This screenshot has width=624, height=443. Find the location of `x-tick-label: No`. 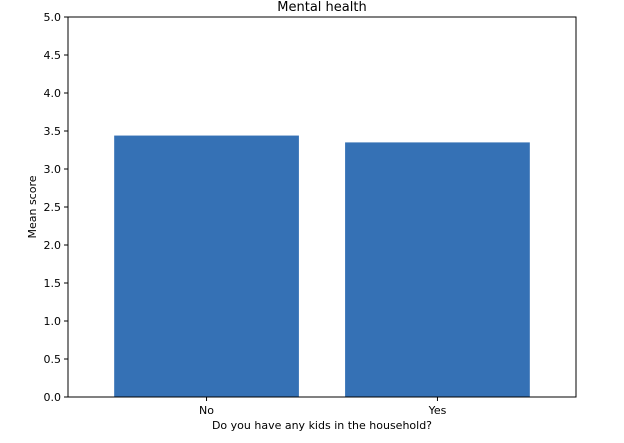

x-tick-label: No is located at coordinates (206, 410).